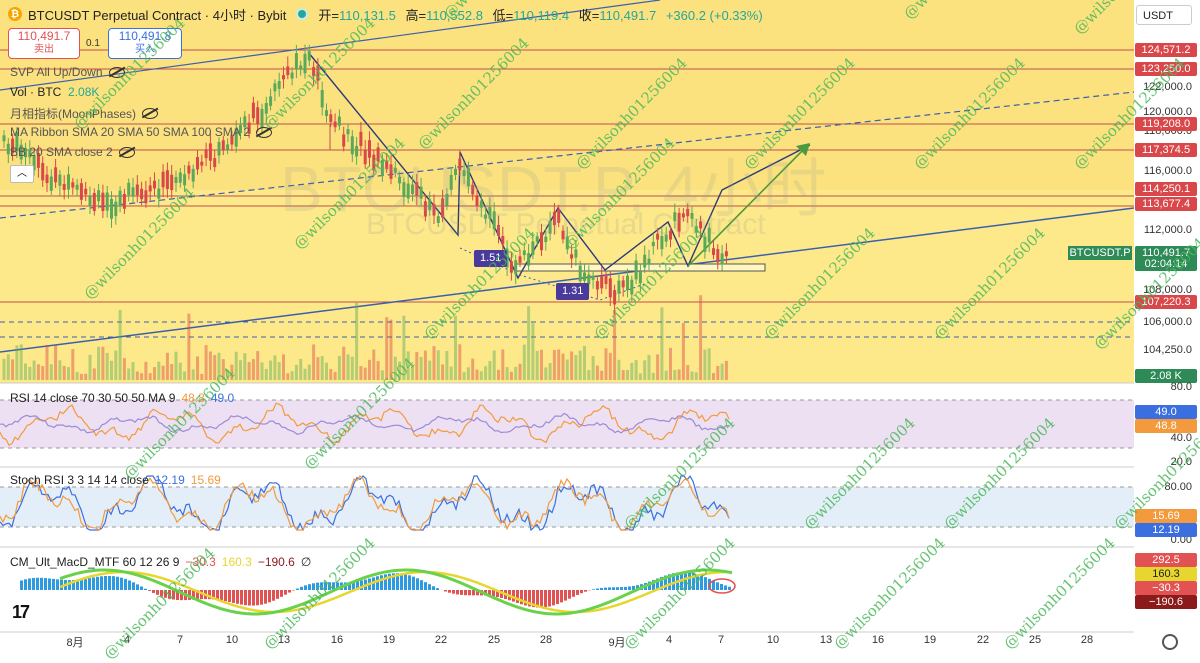  What do you see at coordinates (67, 72) in the screenshot?
I see `svp-indicator-label: SVP All Up/Down` at bounding box center [67, 72].